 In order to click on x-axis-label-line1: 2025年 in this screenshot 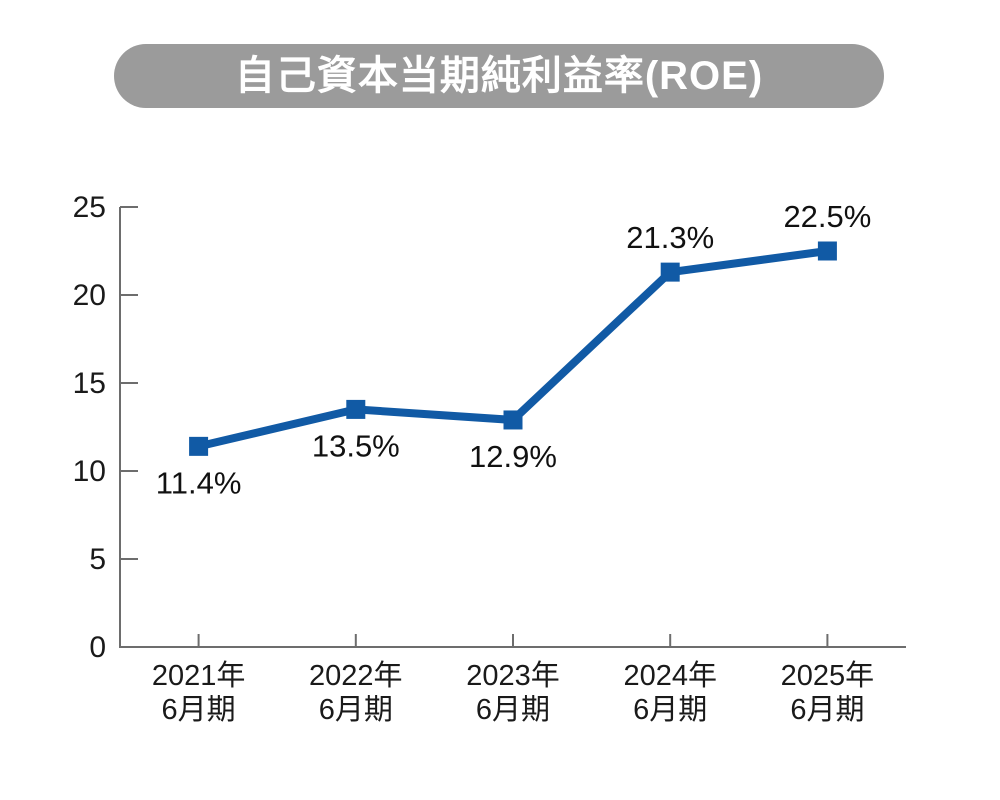, I will do `click(828, 675)`.